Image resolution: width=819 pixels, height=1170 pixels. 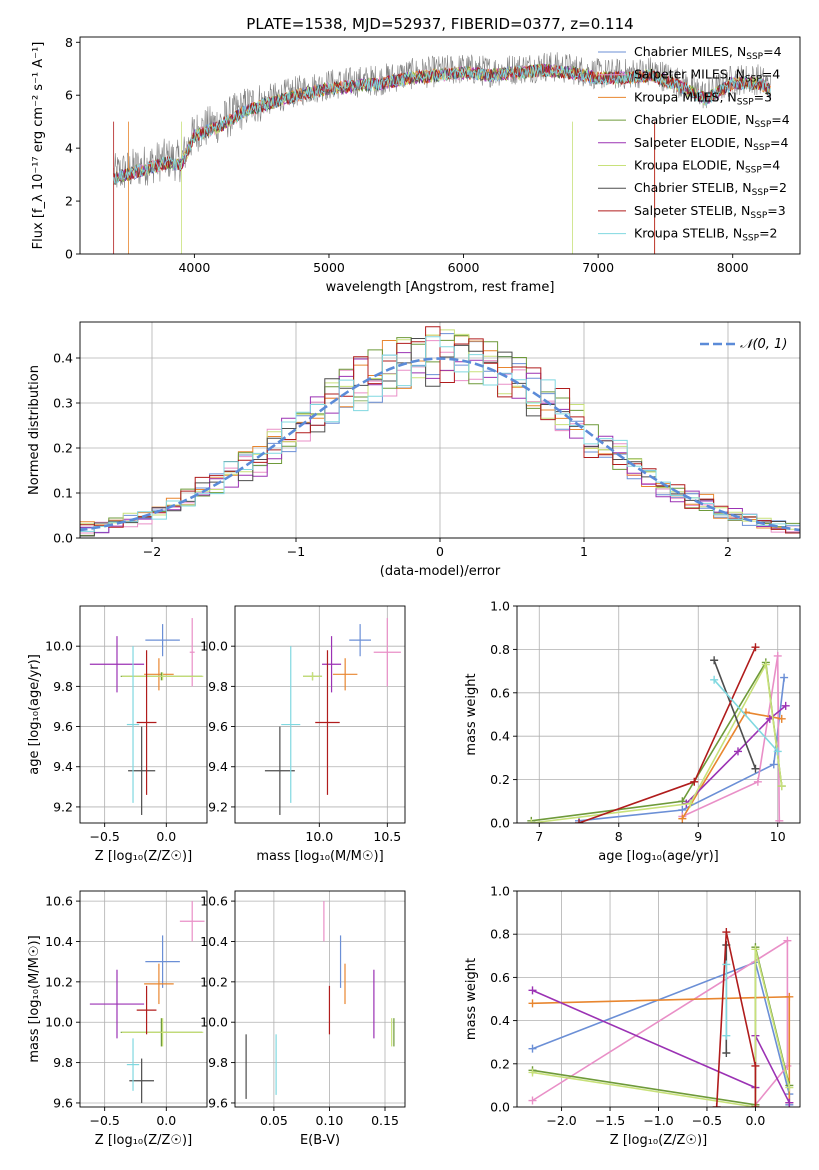 I want to click on x-tick-label: 9, so click(x=698, y=836).